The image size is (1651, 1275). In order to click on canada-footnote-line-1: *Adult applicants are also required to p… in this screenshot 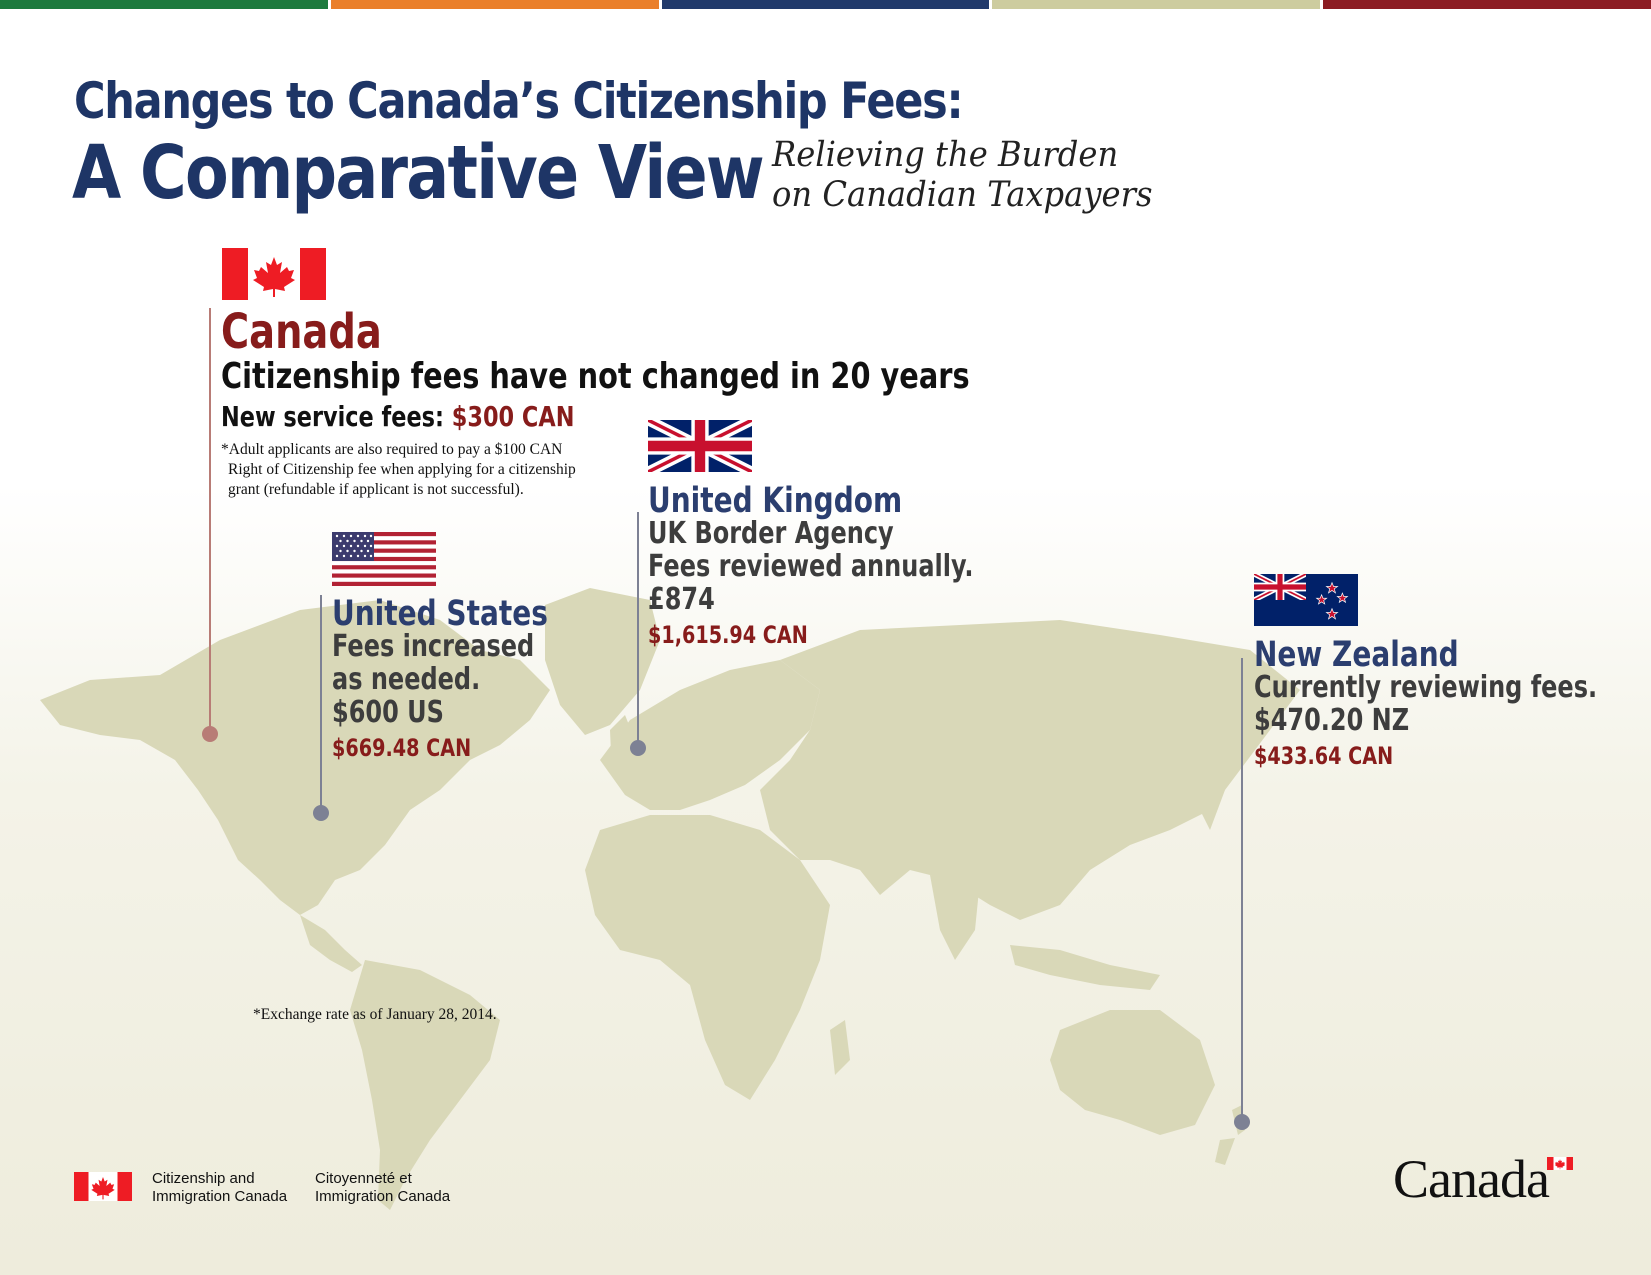, I will do `click(392, 449)`.